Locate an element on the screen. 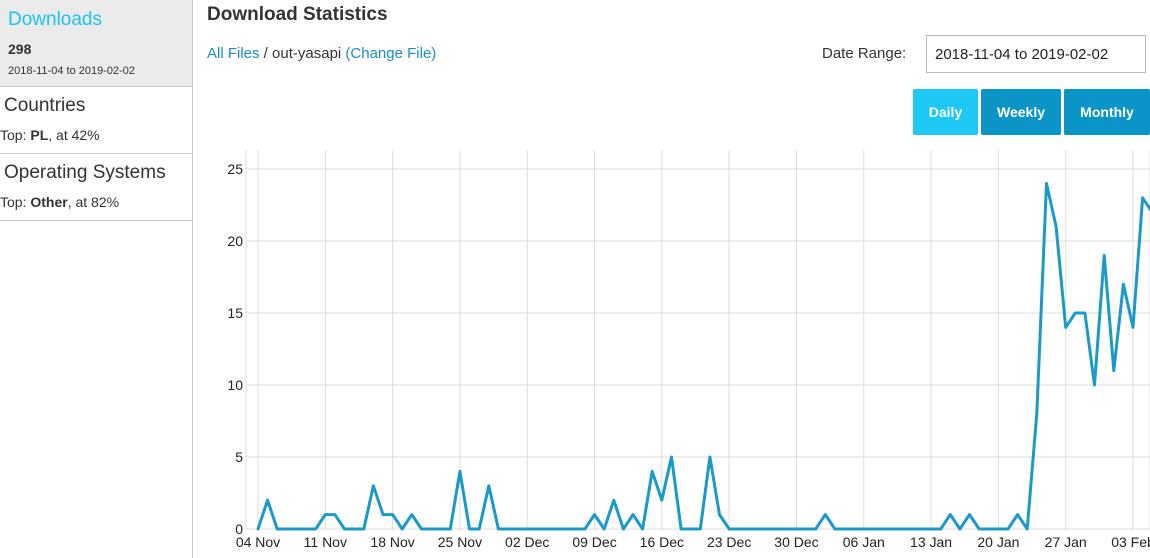 This screenshot has height=558, width=1150. breadcrumb: All Files / out-yasapi (Change File) is located at coordinates (321, 53).